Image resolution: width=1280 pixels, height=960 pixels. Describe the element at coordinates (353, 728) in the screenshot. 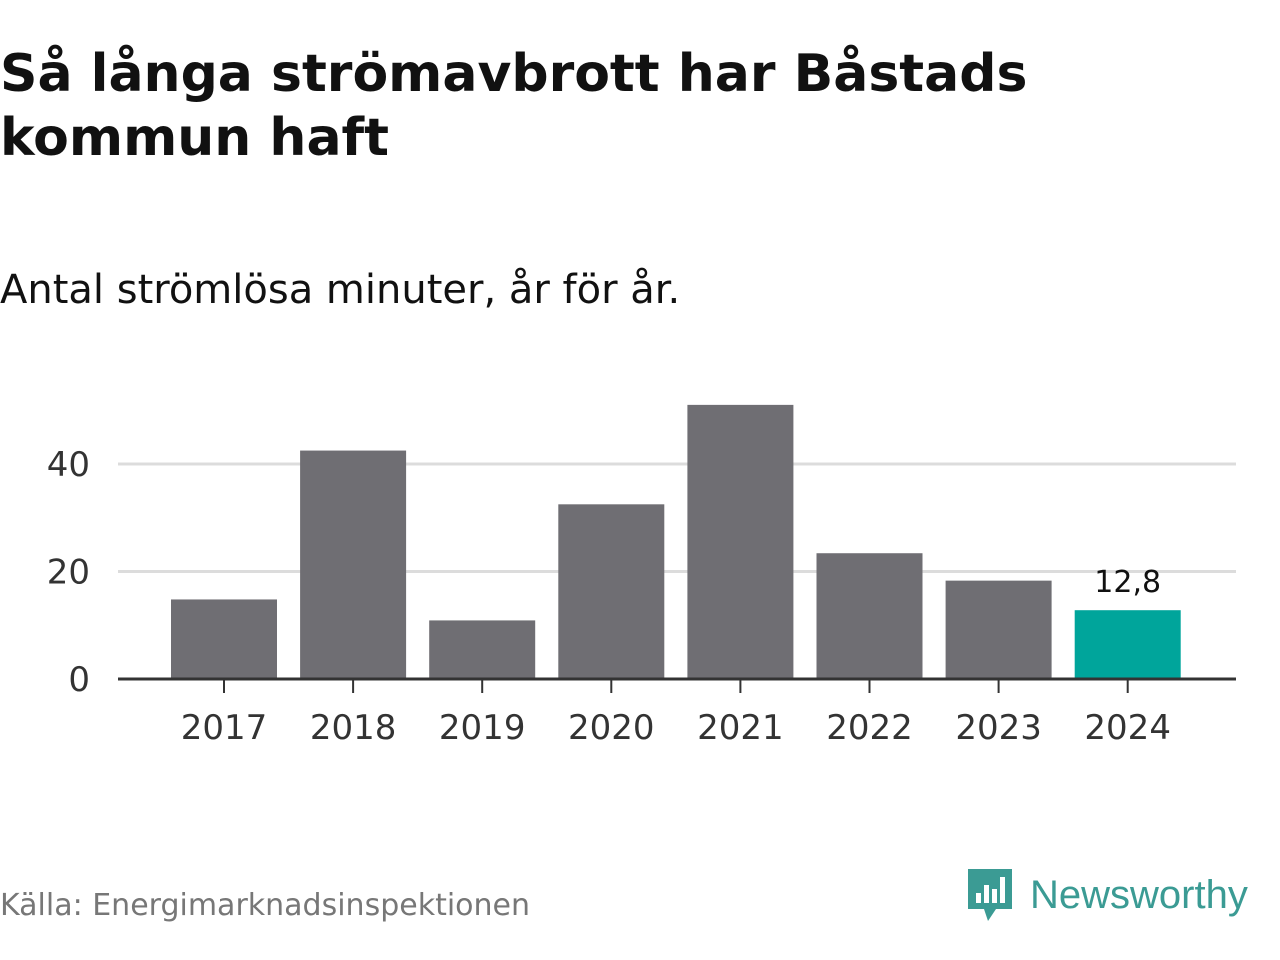

I see `x-tick-label: 2018` at that location.